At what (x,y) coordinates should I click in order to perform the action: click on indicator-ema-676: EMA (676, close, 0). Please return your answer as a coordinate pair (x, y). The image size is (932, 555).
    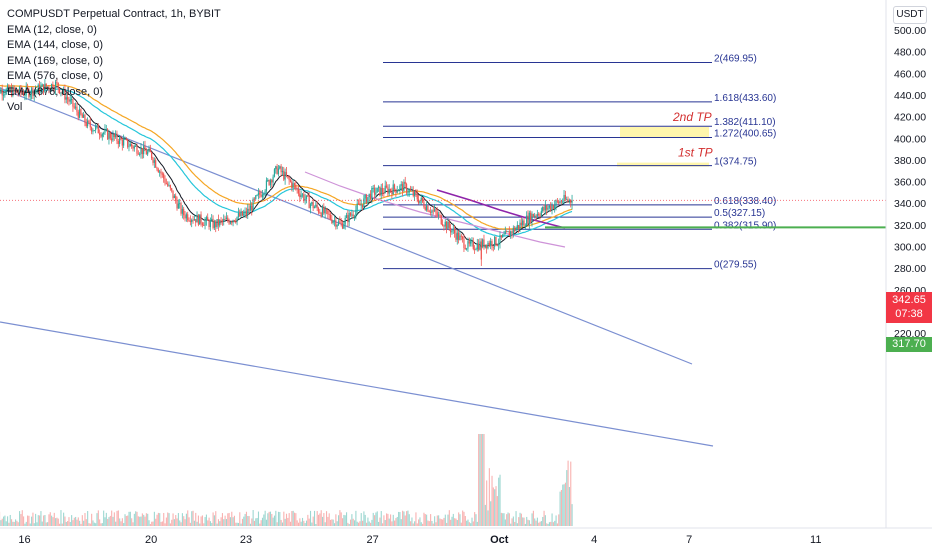
    Looking at the image, I should click on (114, 93).